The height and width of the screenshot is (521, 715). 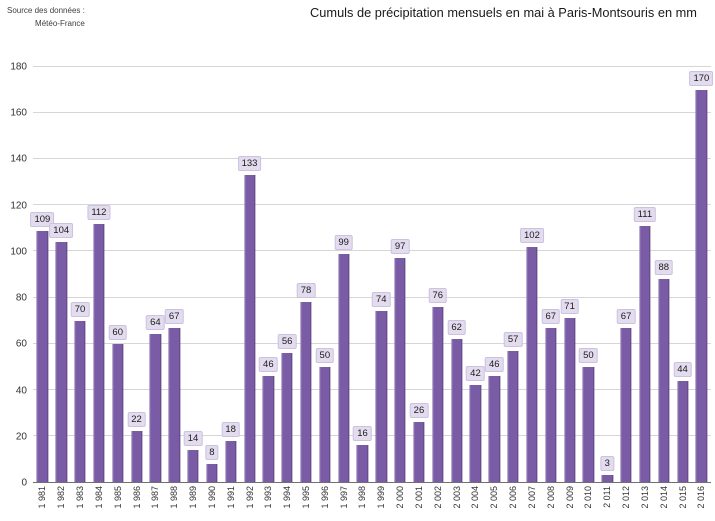 I want to click on bar-slot: 99, so click(x=343, y=274).